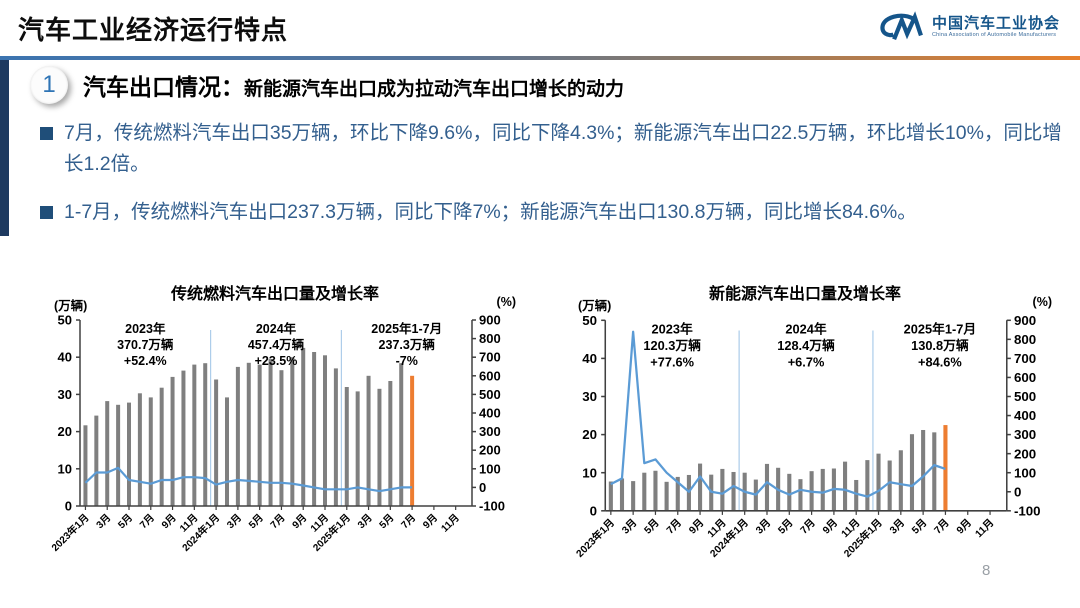  Describe the element at coordinates (490, 450) in the screenshot. I see `svg-text: 200` at that location.